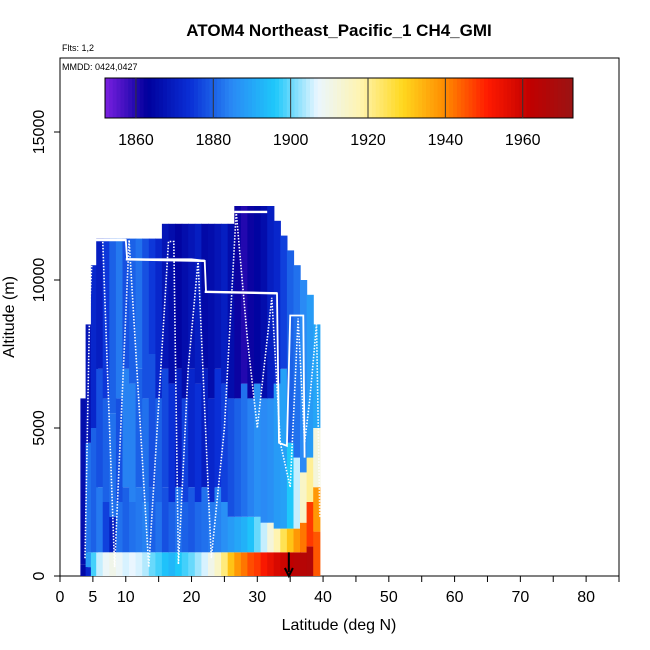  Describe the element at coordinates (39, 575) in the screenshot. I see `y-tick-label: 0` at that location.